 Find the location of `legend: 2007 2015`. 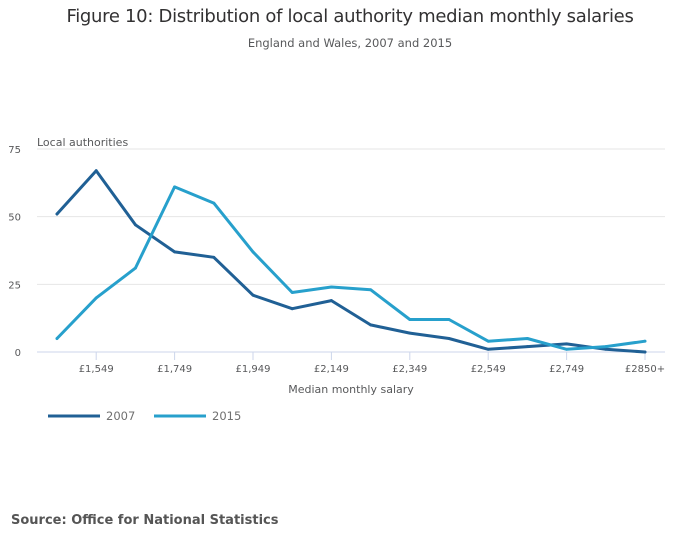

legend: 2007 2015 is located at coordinates (144, 416).